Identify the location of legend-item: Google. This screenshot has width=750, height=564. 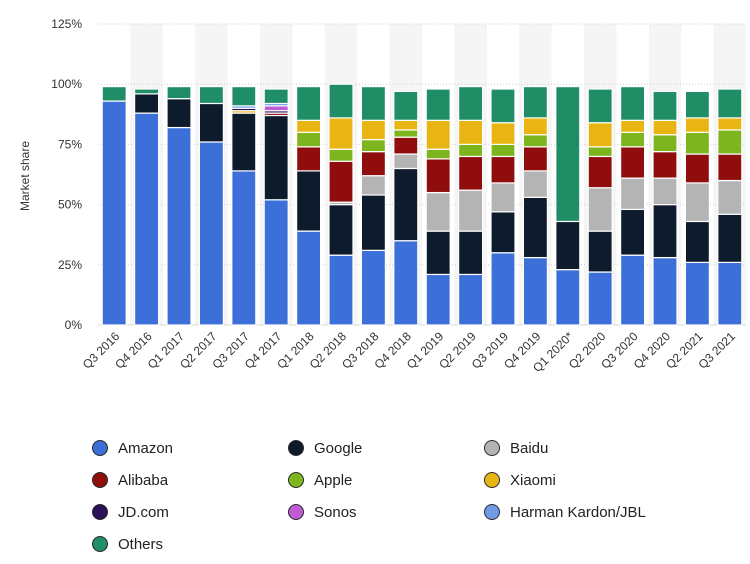
(325, 448).